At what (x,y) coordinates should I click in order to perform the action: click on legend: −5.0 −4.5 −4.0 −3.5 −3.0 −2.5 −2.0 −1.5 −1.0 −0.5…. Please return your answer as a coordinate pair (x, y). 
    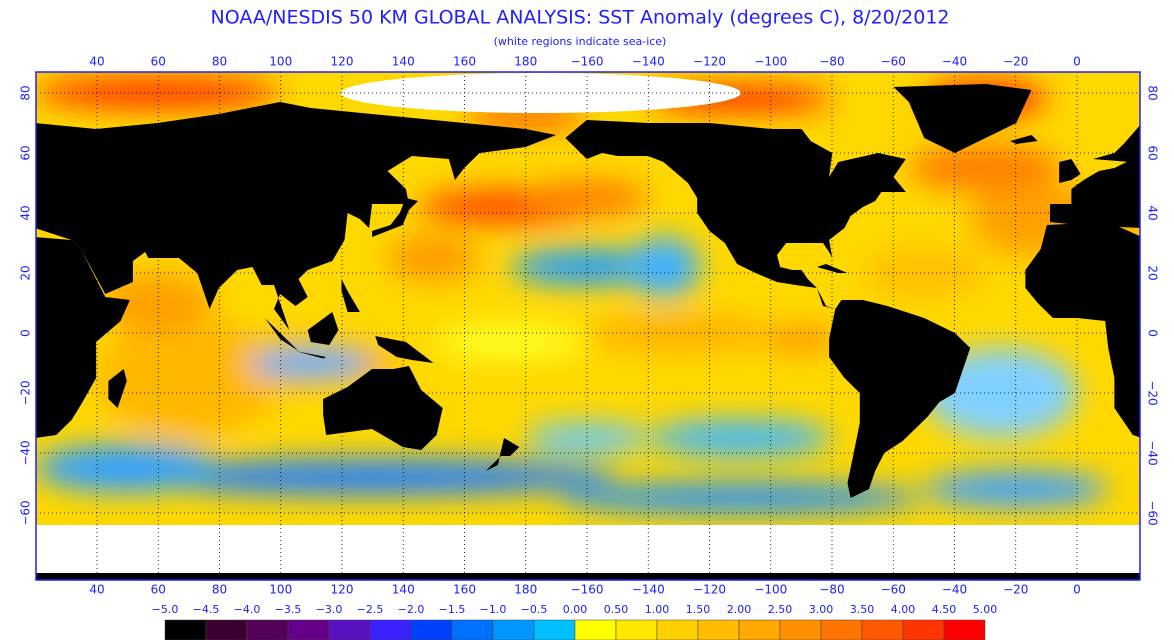
    Looking at the image, I should click on (575, 621).